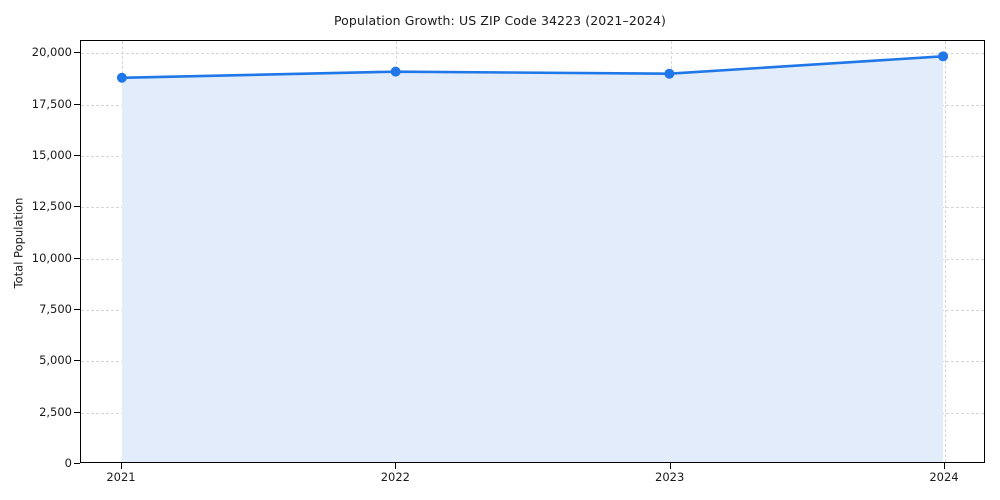 The image size is (1000, 500). Describe the element at coordinates (51, 154) in the screenshot. I see `y-axis-tick-label: 15,000` at that location.